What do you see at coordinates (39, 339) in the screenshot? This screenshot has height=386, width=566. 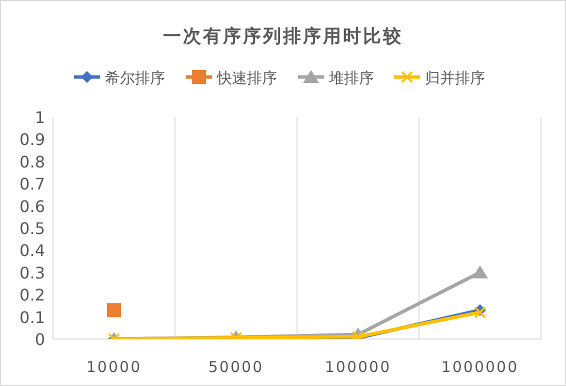 I see `y-tick-label: 0` at bounding box center [39, 339].